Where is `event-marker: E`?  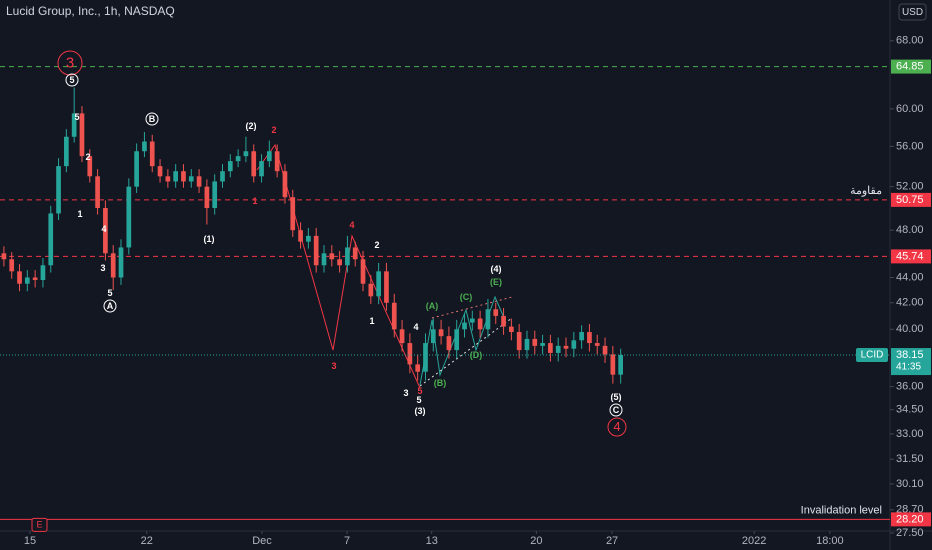
event-marker: E is located at coordinates (39, 525).